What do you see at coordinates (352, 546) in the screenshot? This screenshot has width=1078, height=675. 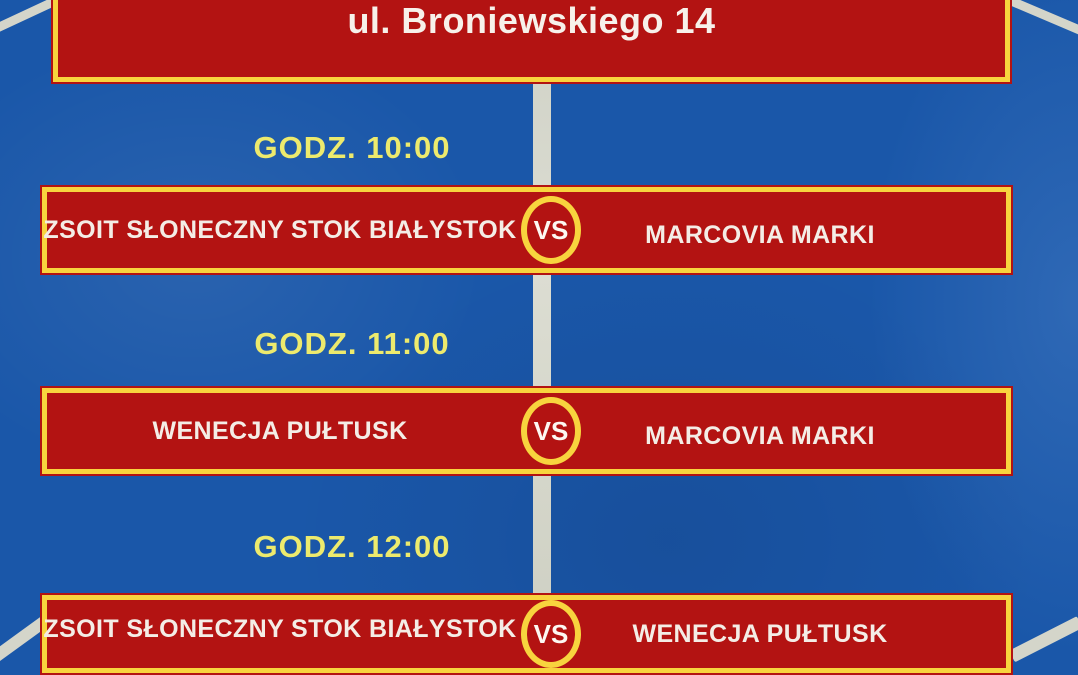 I see `time-label-match-3: GODZ. 12:00` at bounding box center [352, 546].